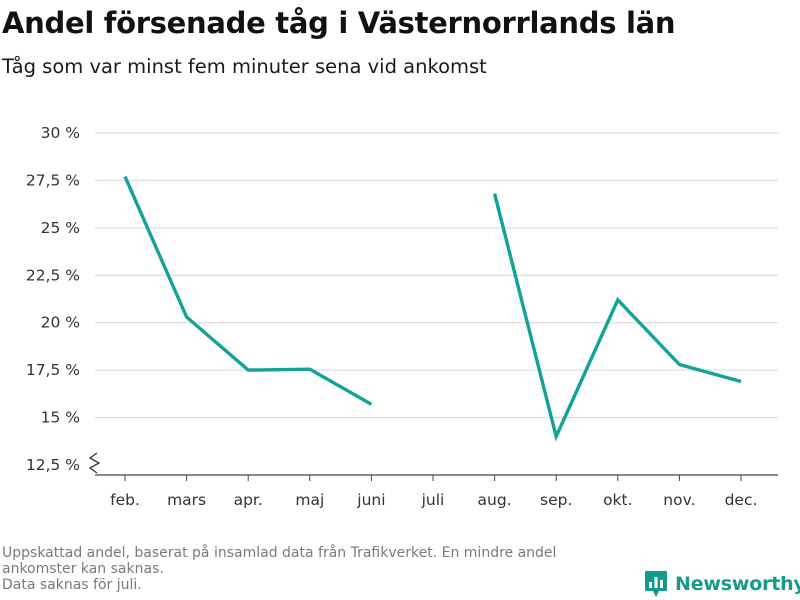  Describe the element at coordinates (309, 500) in the screenshot. I see `x-tick-label: maj` at that location.